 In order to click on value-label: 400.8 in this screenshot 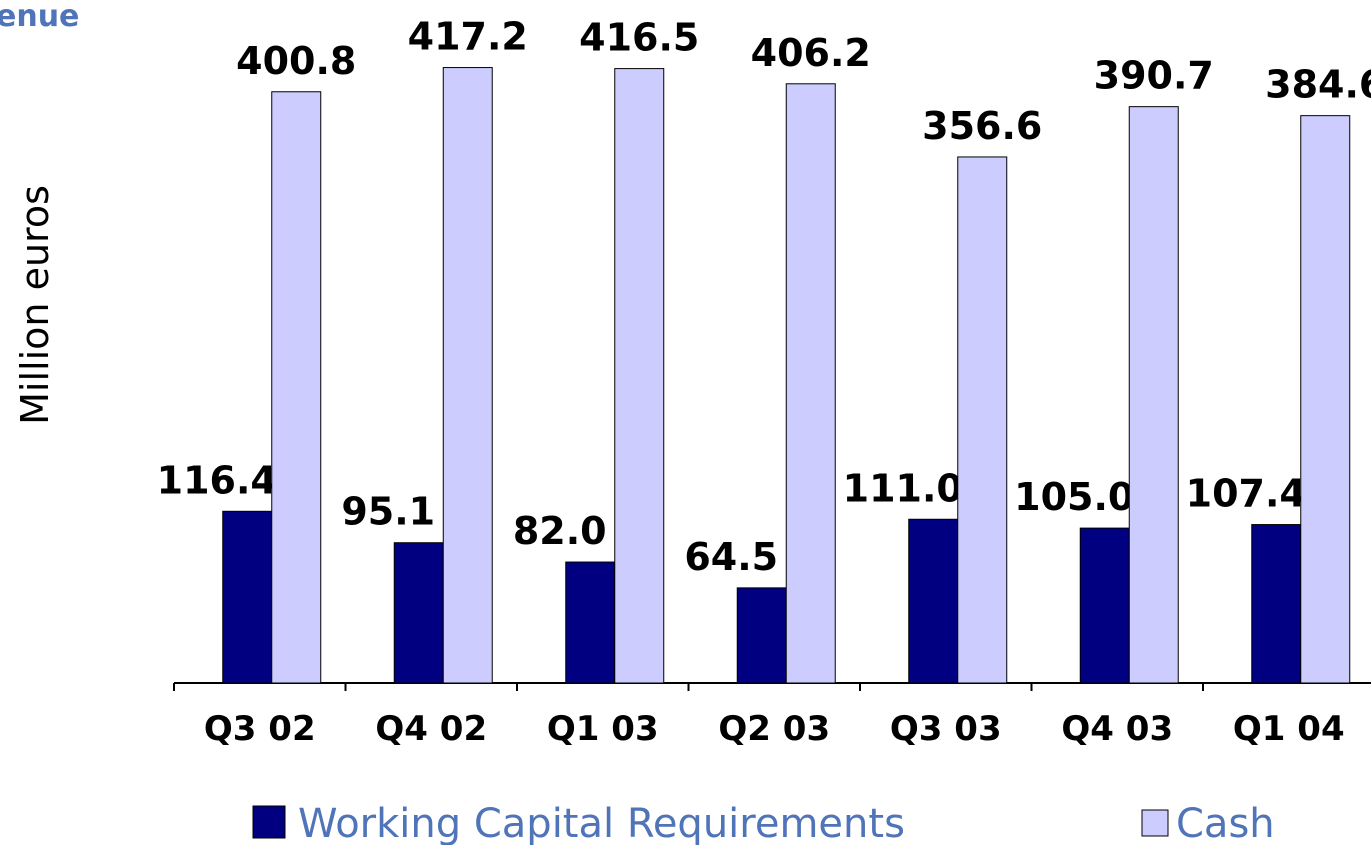, I will do `click(296, 61)`.